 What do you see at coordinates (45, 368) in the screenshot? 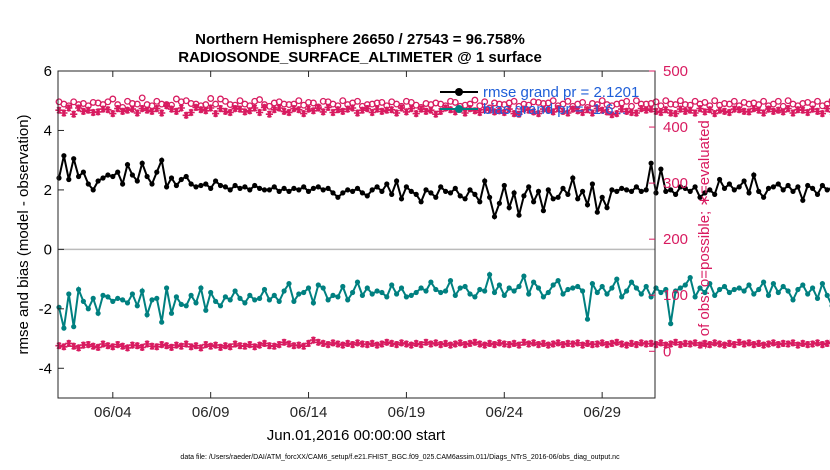
I see `y-left-tick-label: -4` at bounding box center [45, 368].